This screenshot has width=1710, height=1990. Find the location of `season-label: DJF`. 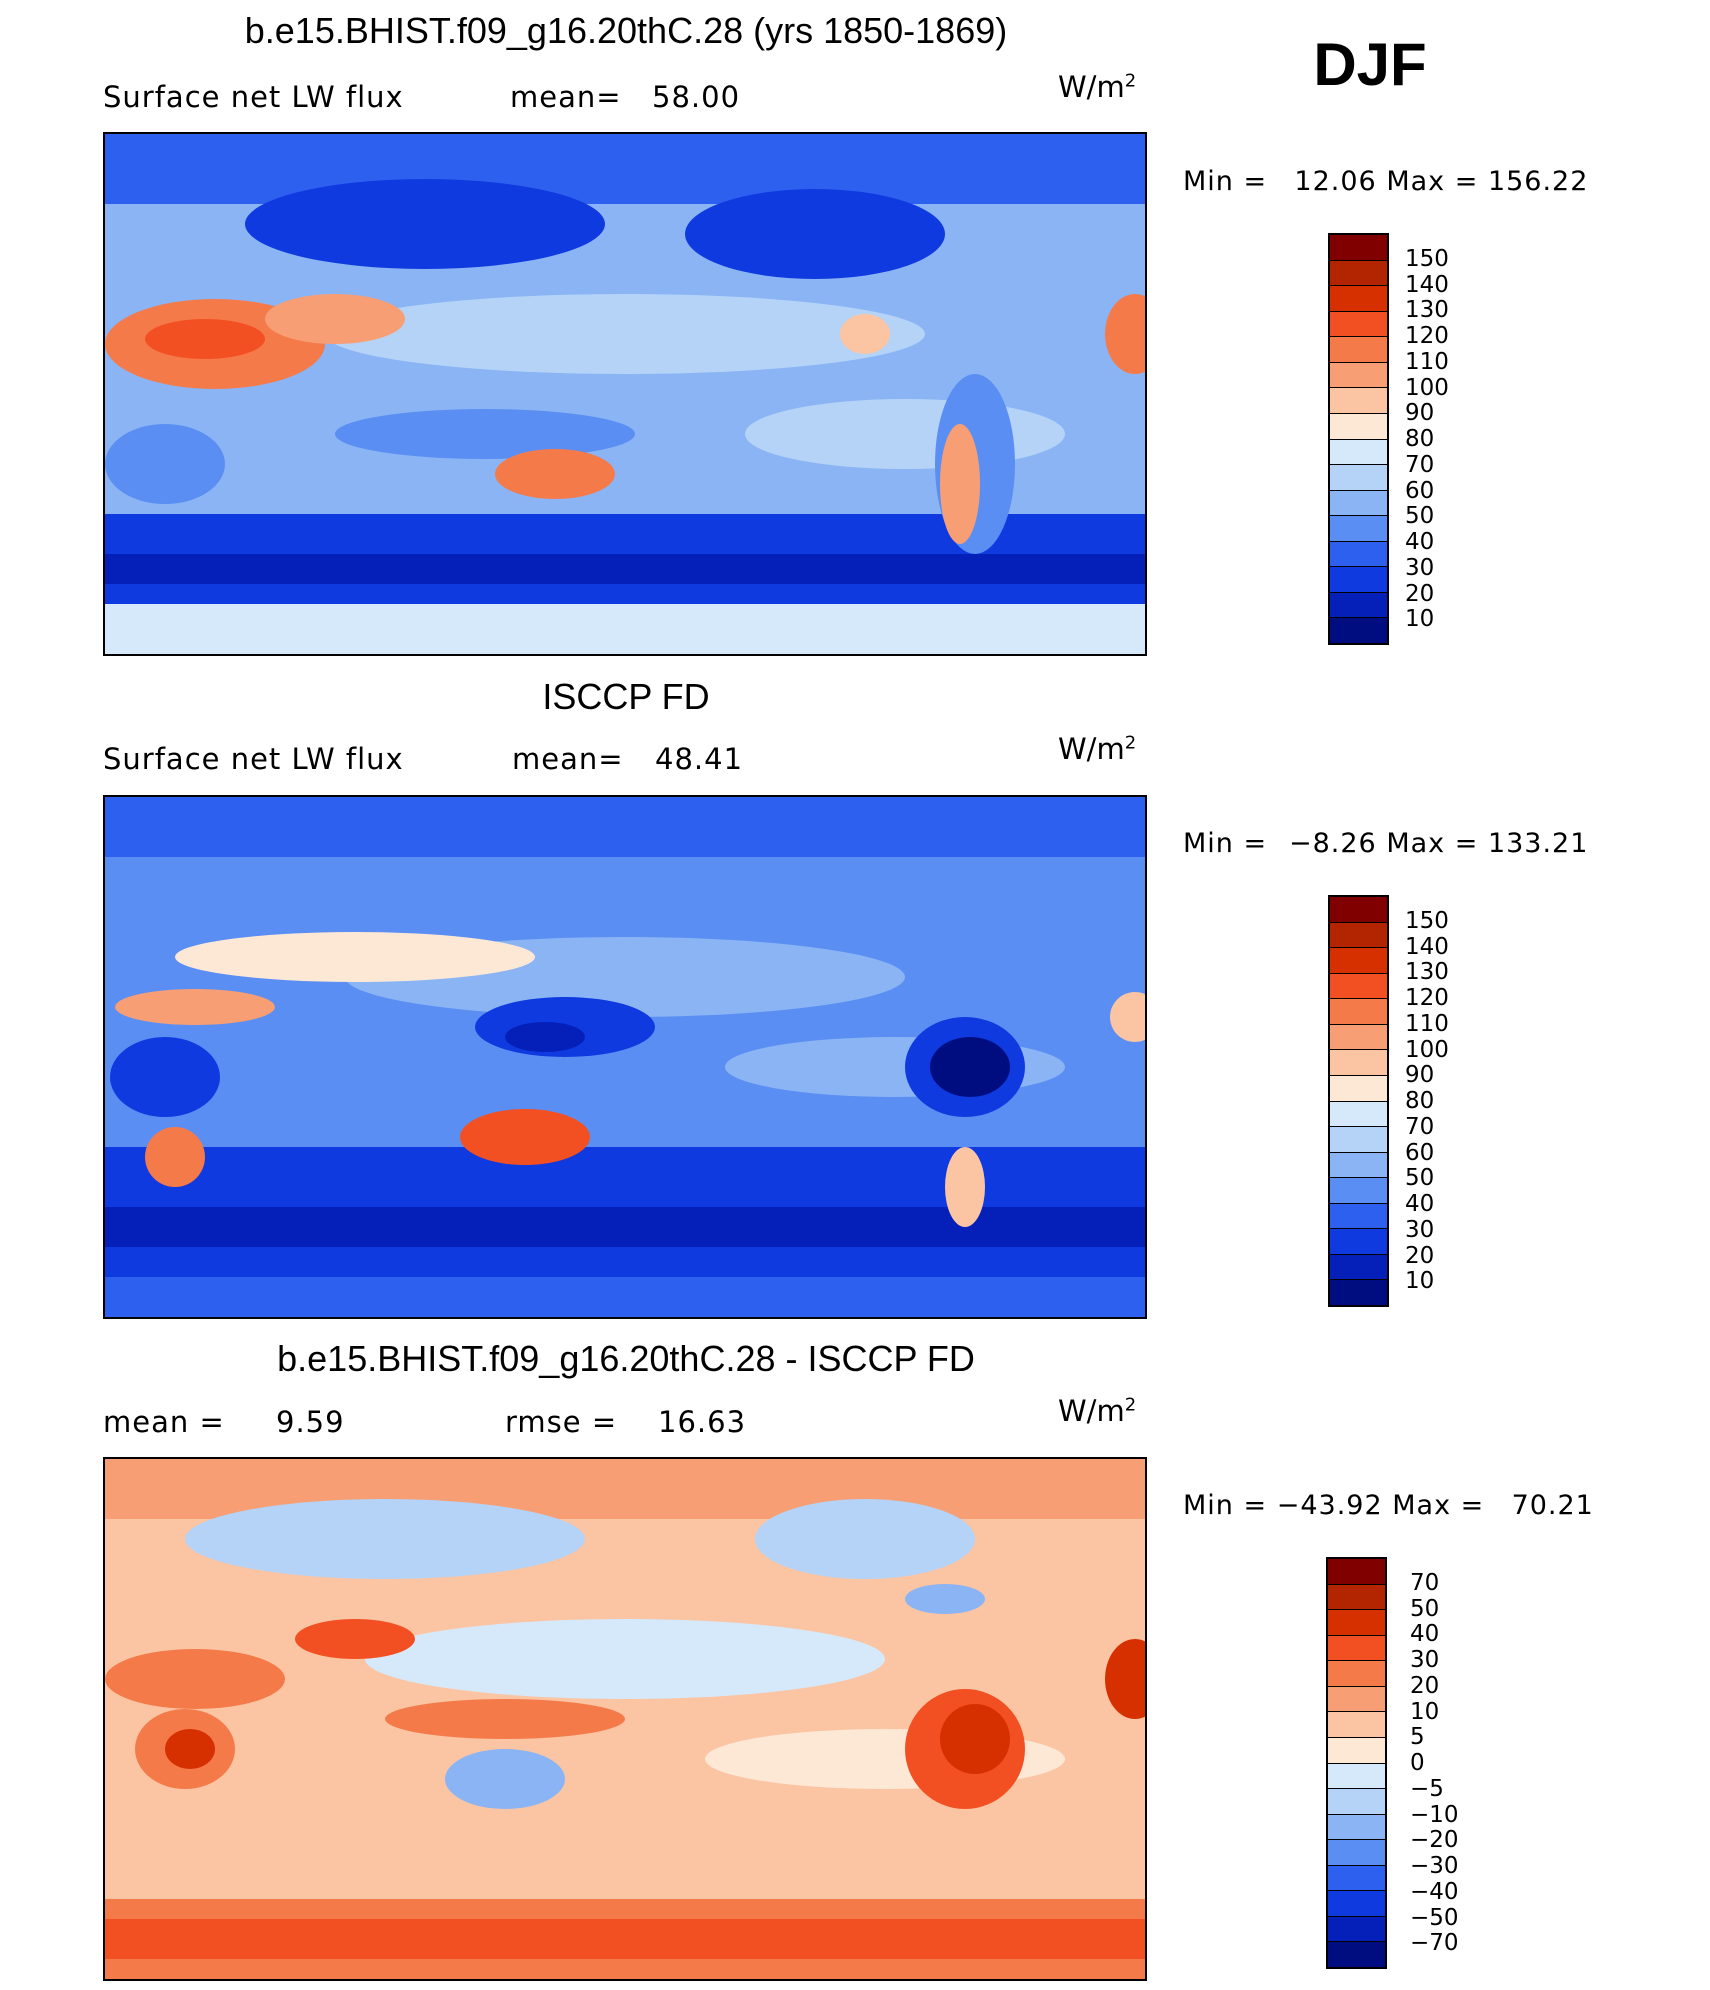

season-label: DJF is located at coordinates (1370, 64).